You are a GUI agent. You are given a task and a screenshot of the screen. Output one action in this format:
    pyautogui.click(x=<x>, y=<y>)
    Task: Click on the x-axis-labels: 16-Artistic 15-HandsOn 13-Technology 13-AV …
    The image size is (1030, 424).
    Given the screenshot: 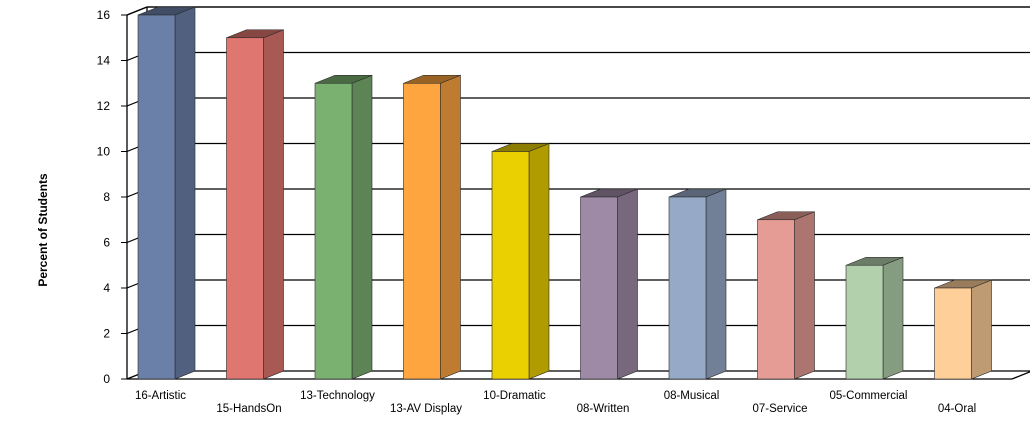 What is the action you would take?
    pyautogui.click(x=555, y=402)
    